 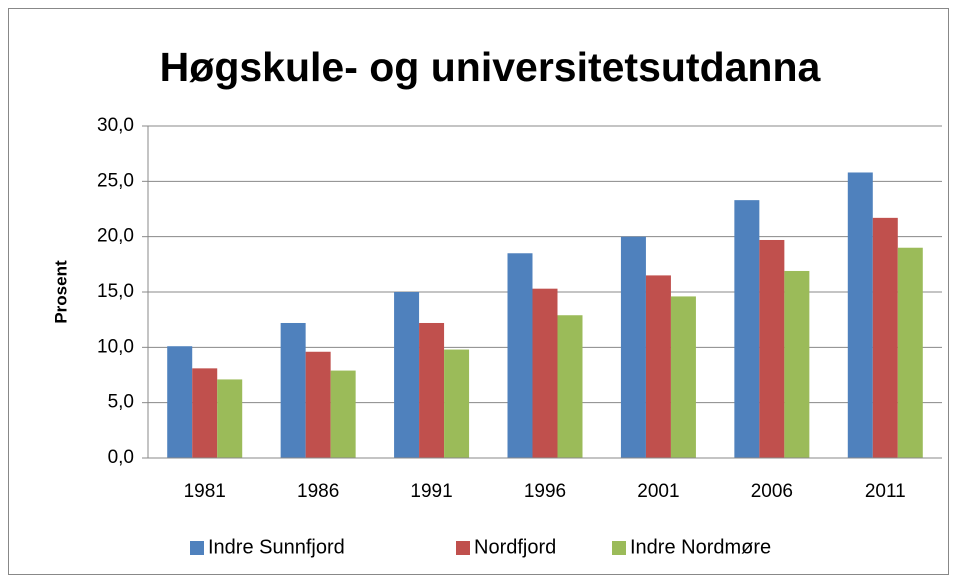 What do you see at coordinates (115, 180) in the screenshot?
I see `y-tick-label: 25,0` at bounding box center [115, 180].